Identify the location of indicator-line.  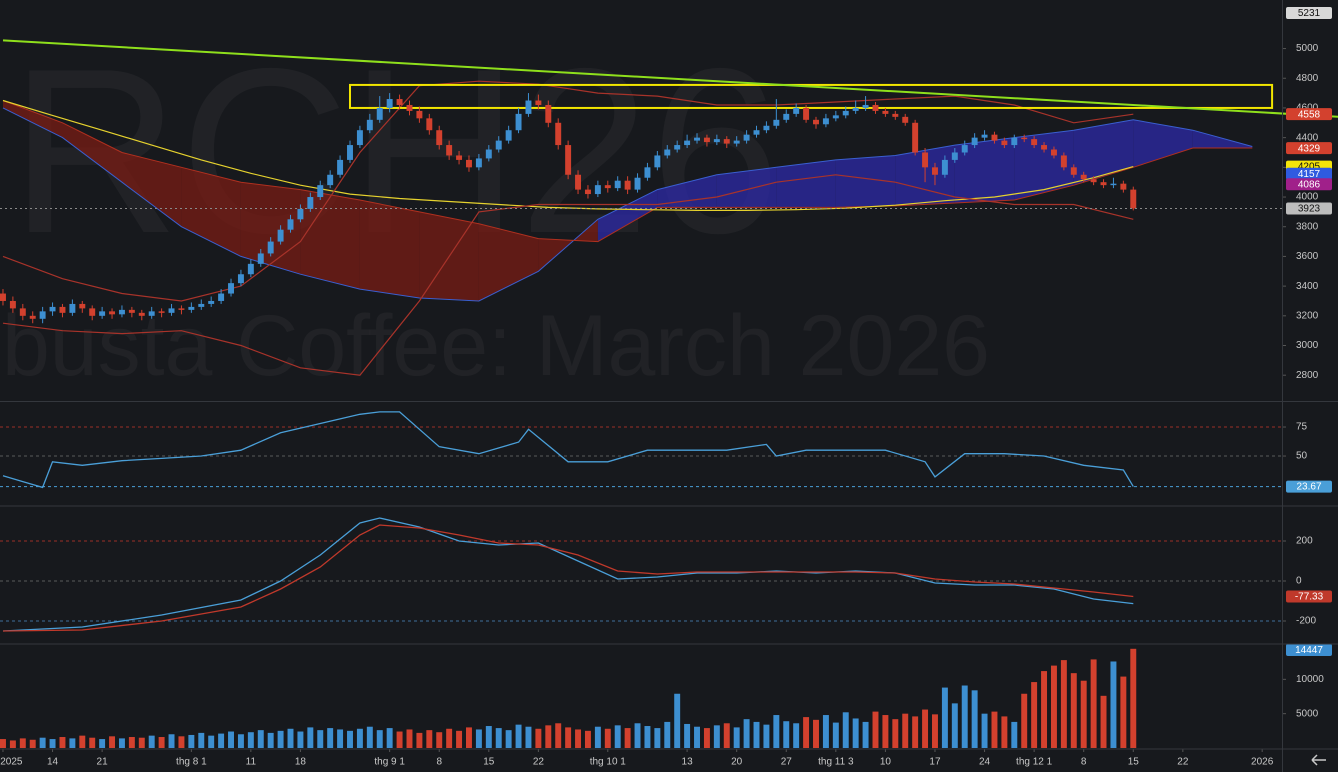
(568, 450).